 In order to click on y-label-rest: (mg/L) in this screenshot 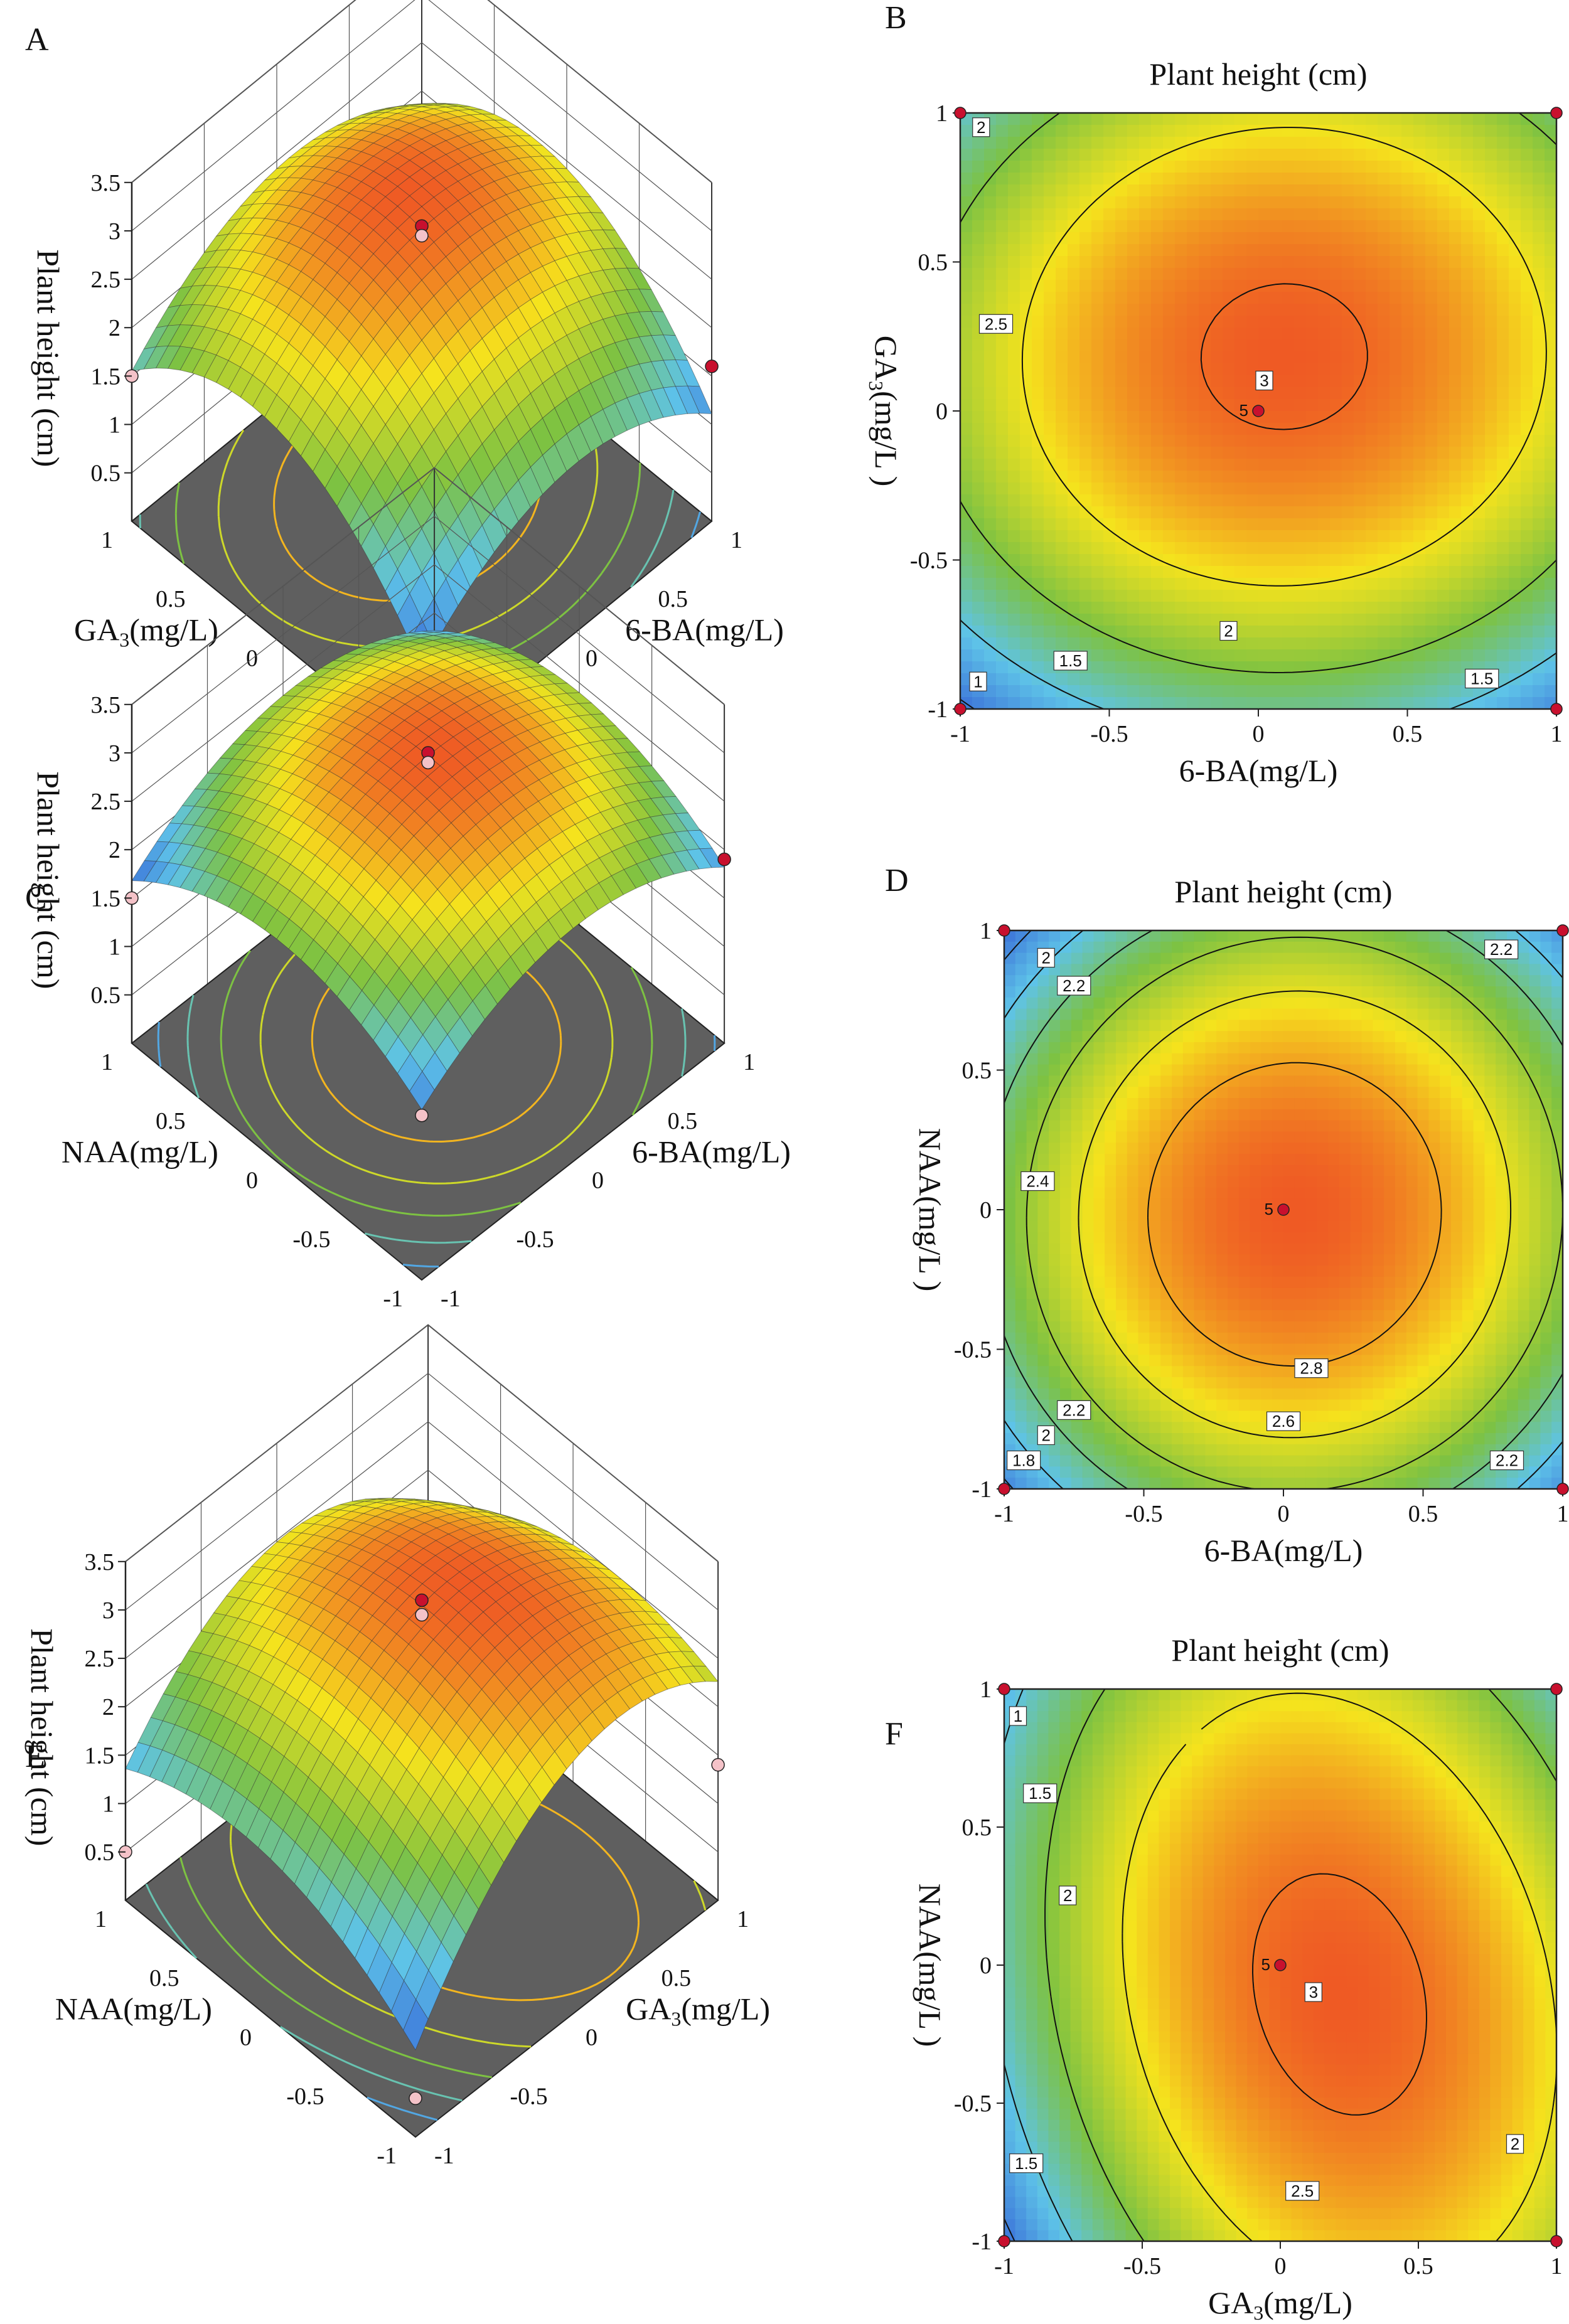, I will do `click(174, 630)`.